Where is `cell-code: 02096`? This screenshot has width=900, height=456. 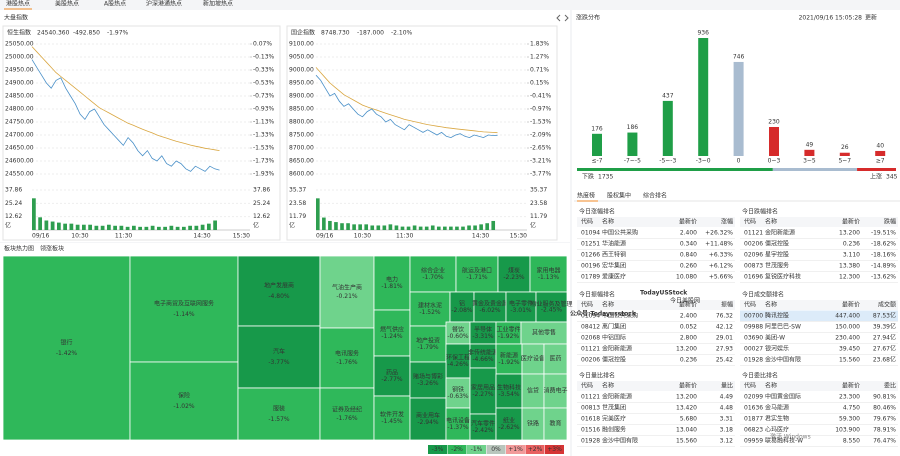 cell-code: 02096 is located at coordinates (753, 255).